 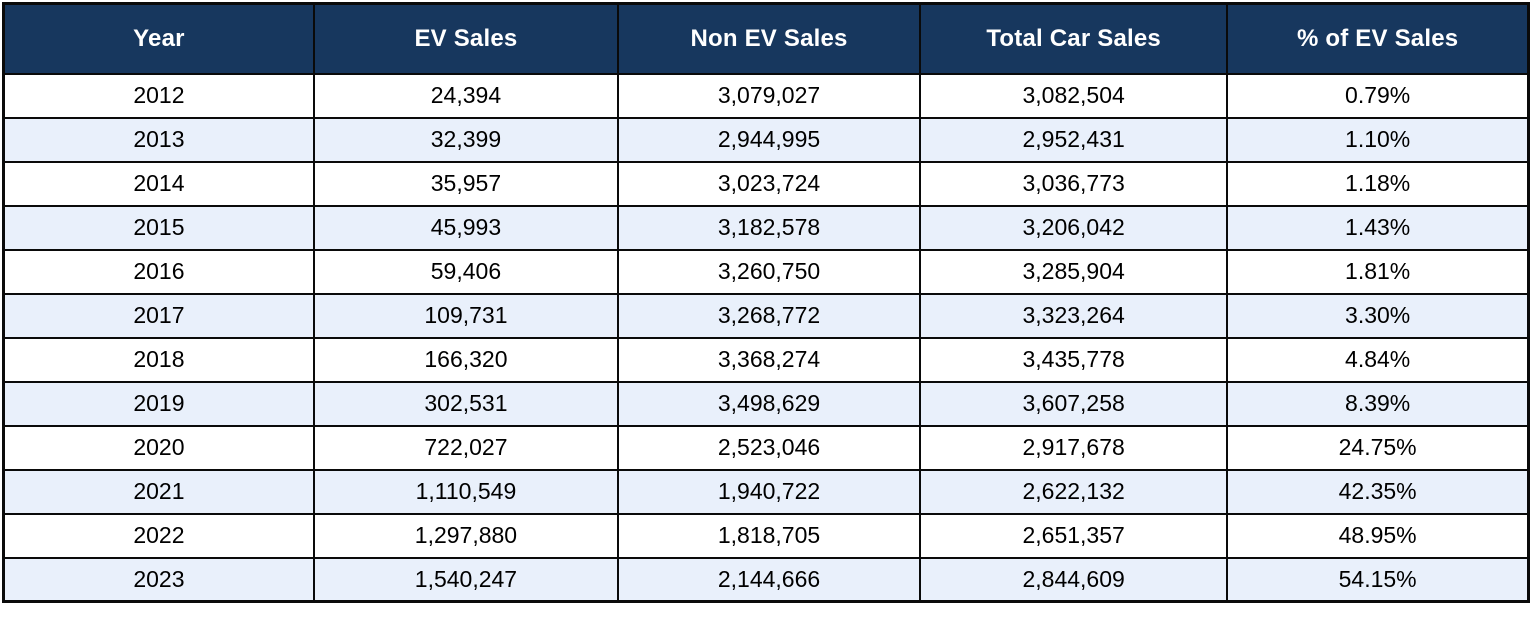 What do you see at coordinates (769, 579) in the screenshot?
I see `table-cell: 2,144,666` at bounding box center [769, 579].